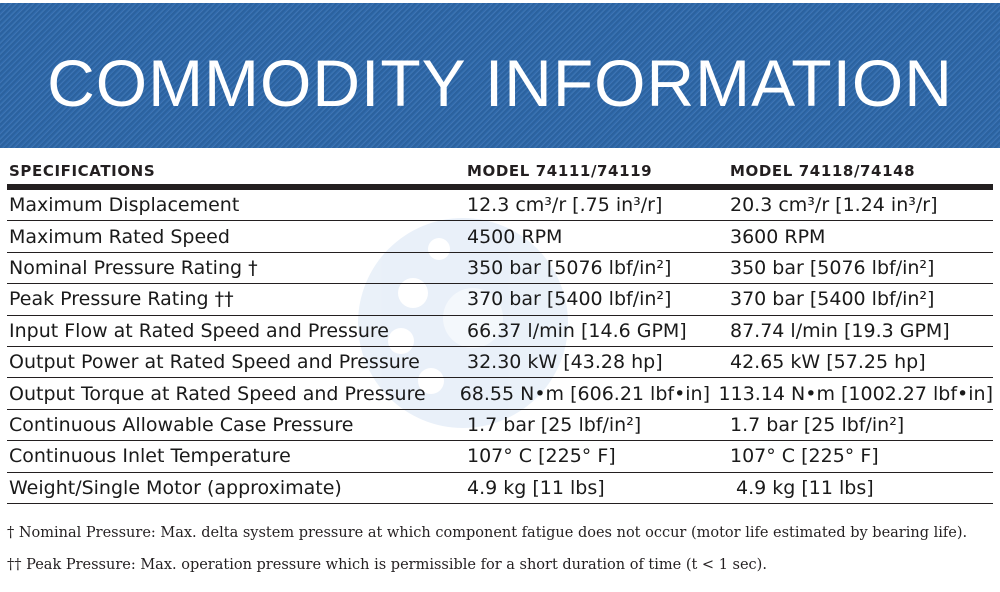 This screenshot has height=592, width=1000. Describe the element at coordinates (817, 424) in the screenshot. I see `model-b-value: 1.7 bar [25 lbf/in²]` at that location.